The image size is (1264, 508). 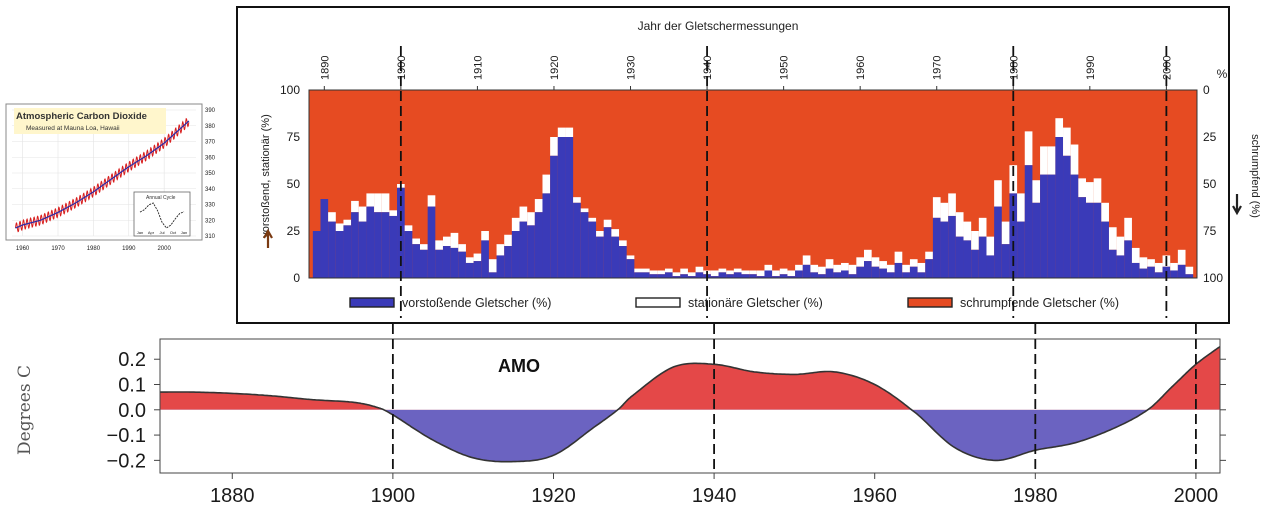 What do you see at coordinates (718, 26) in the screenshot?
I see `glacier-top-axis-title: Jahr der Gletschermessungen` at bounding box center [718, 26].